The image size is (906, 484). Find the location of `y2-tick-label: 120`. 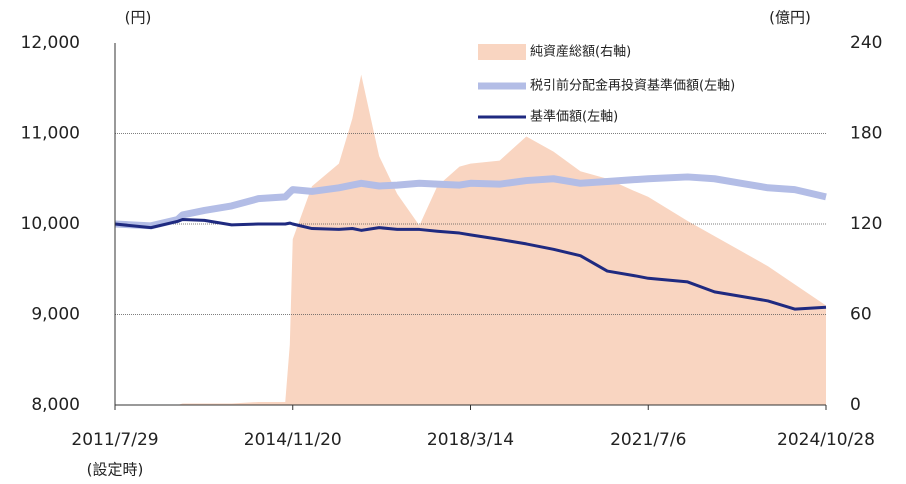

y2-tick-label: 120 is located at coordinates (866, 224).